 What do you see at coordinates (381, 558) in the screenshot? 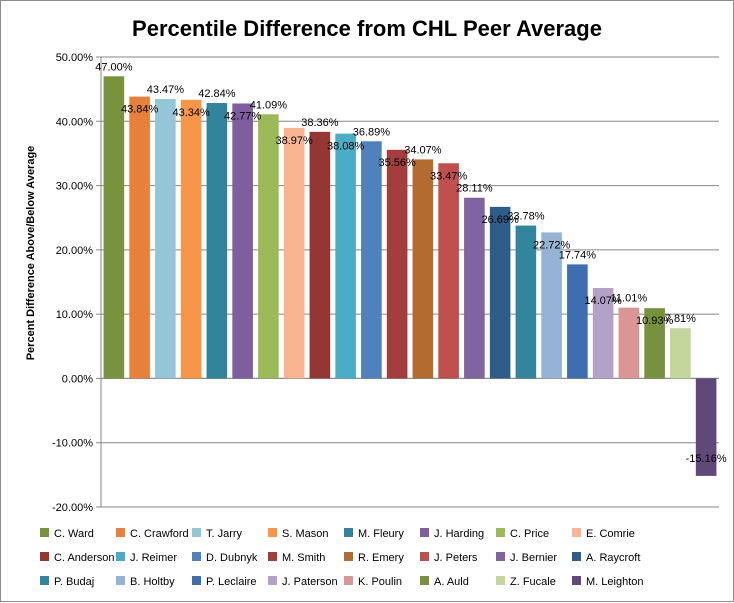
I see `legend-label: R. Emery` at bounding box center [381, 558].